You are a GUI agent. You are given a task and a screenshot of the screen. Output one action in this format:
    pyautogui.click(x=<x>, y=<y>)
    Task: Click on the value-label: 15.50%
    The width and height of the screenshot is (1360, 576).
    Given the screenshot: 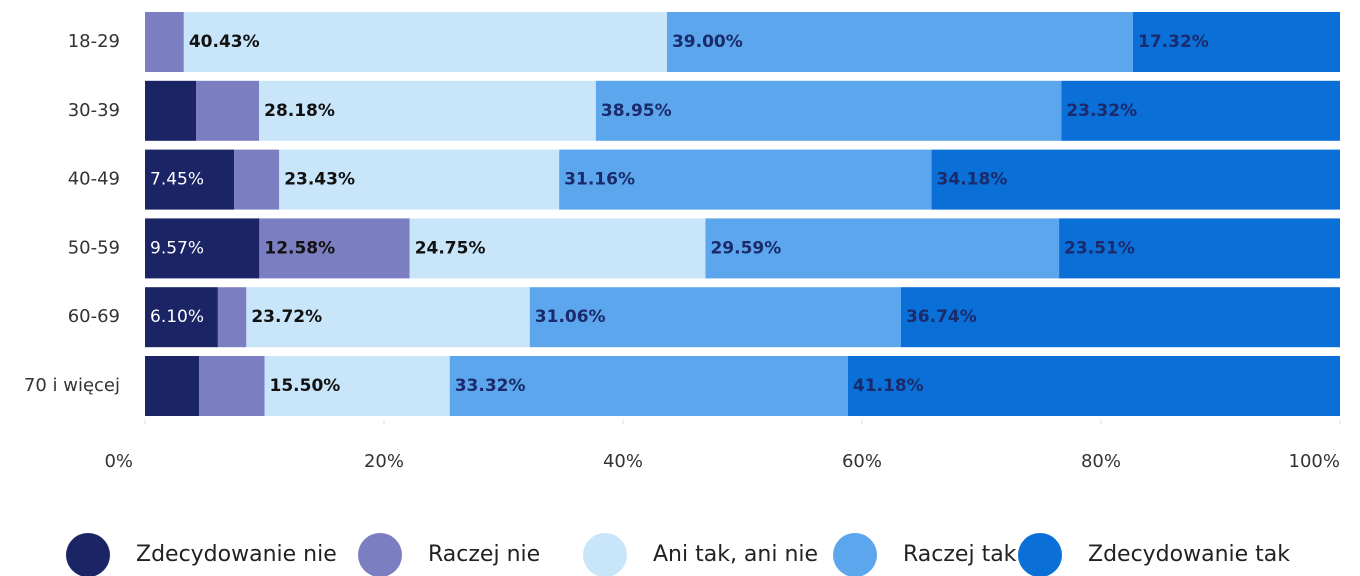 What is the action you would take?
    pyautogui.click(x=305, y=386)
    